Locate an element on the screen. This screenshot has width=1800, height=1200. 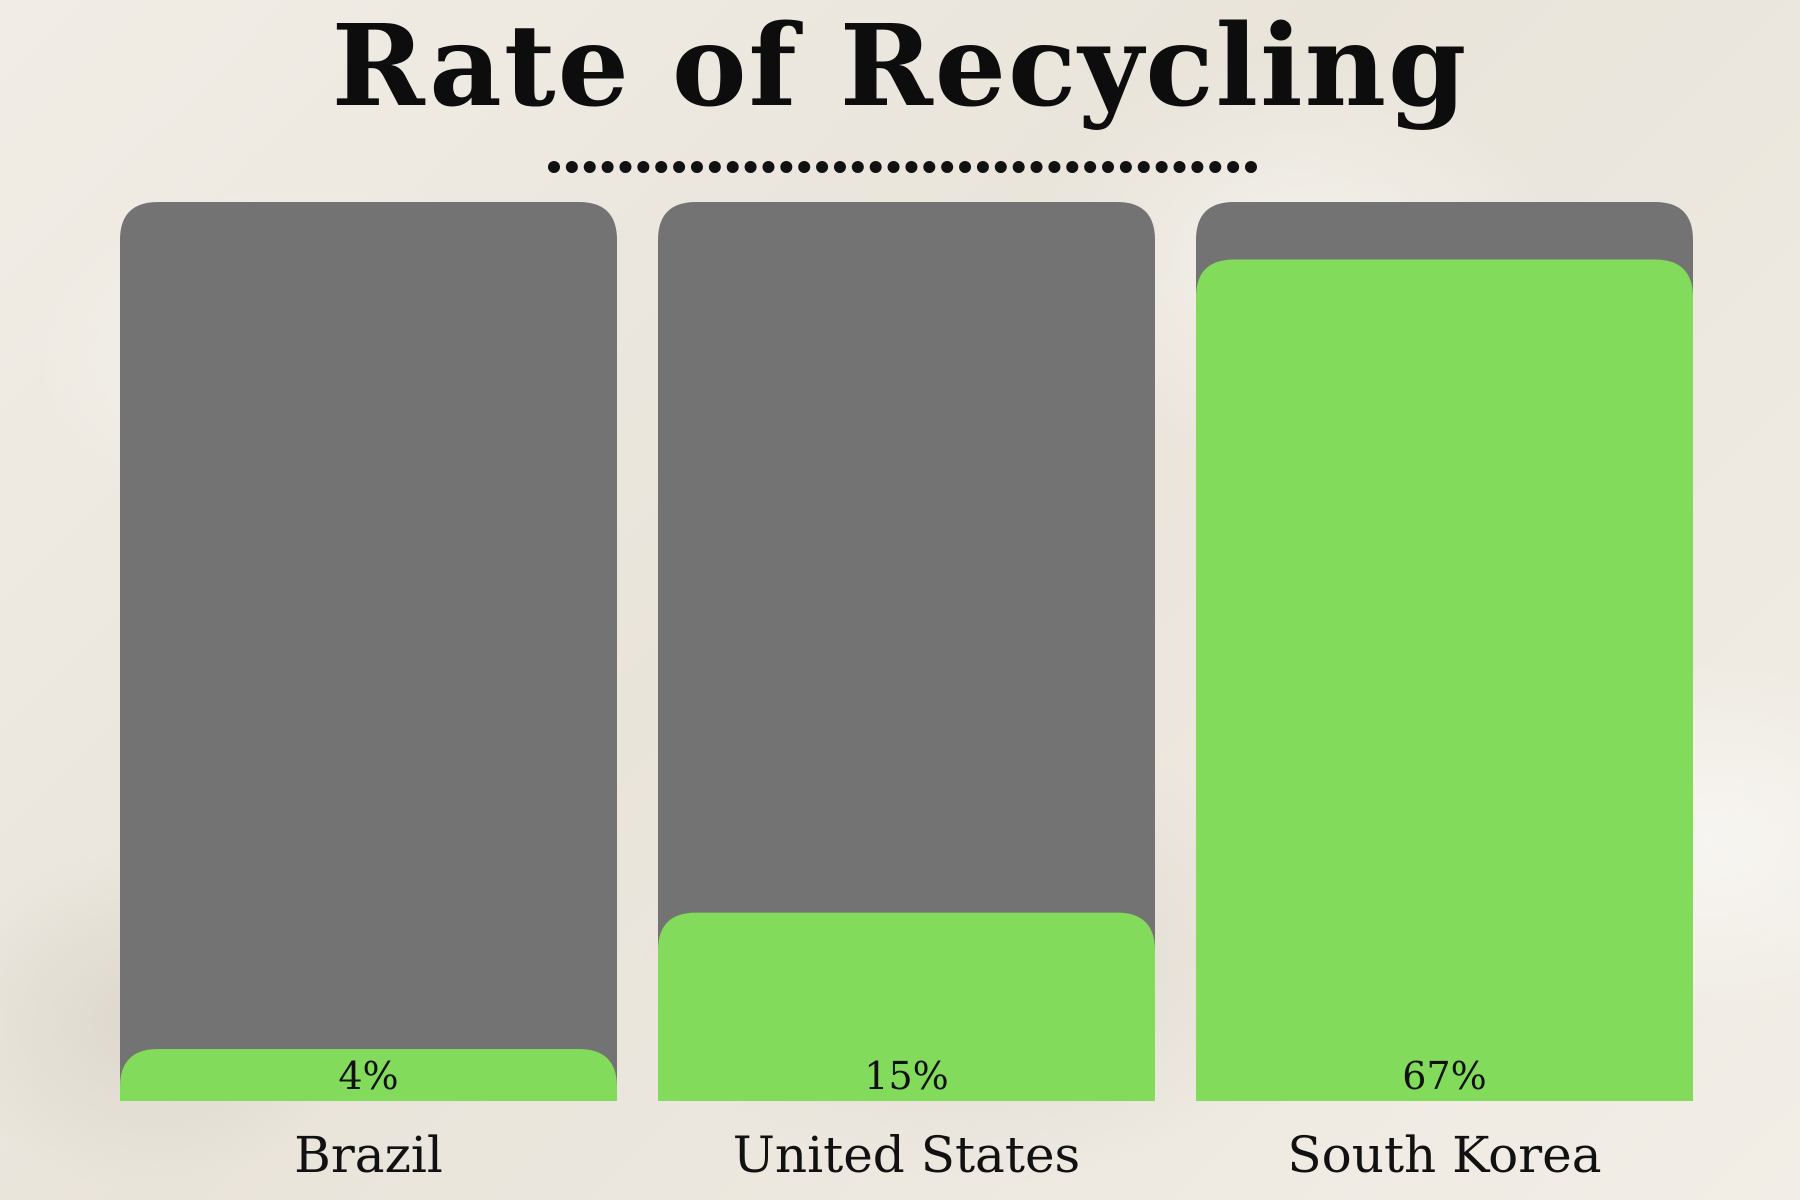
data-label: 67% is located at coordinates (1444, 1076).